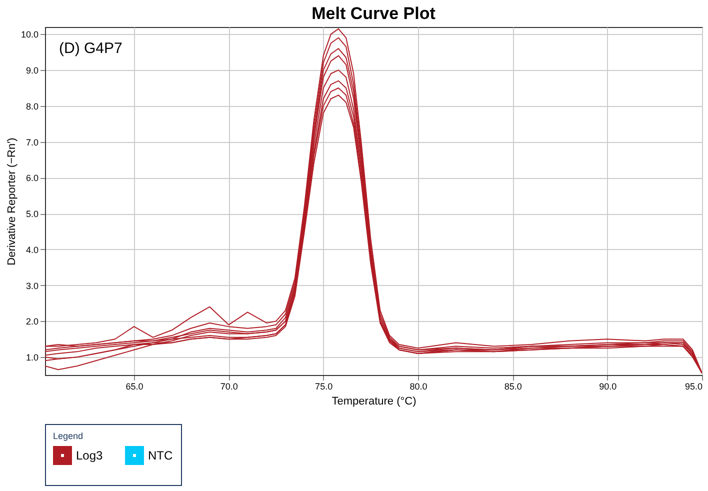  I want to click on x-tick-label: 65.0, so click(135, 387).